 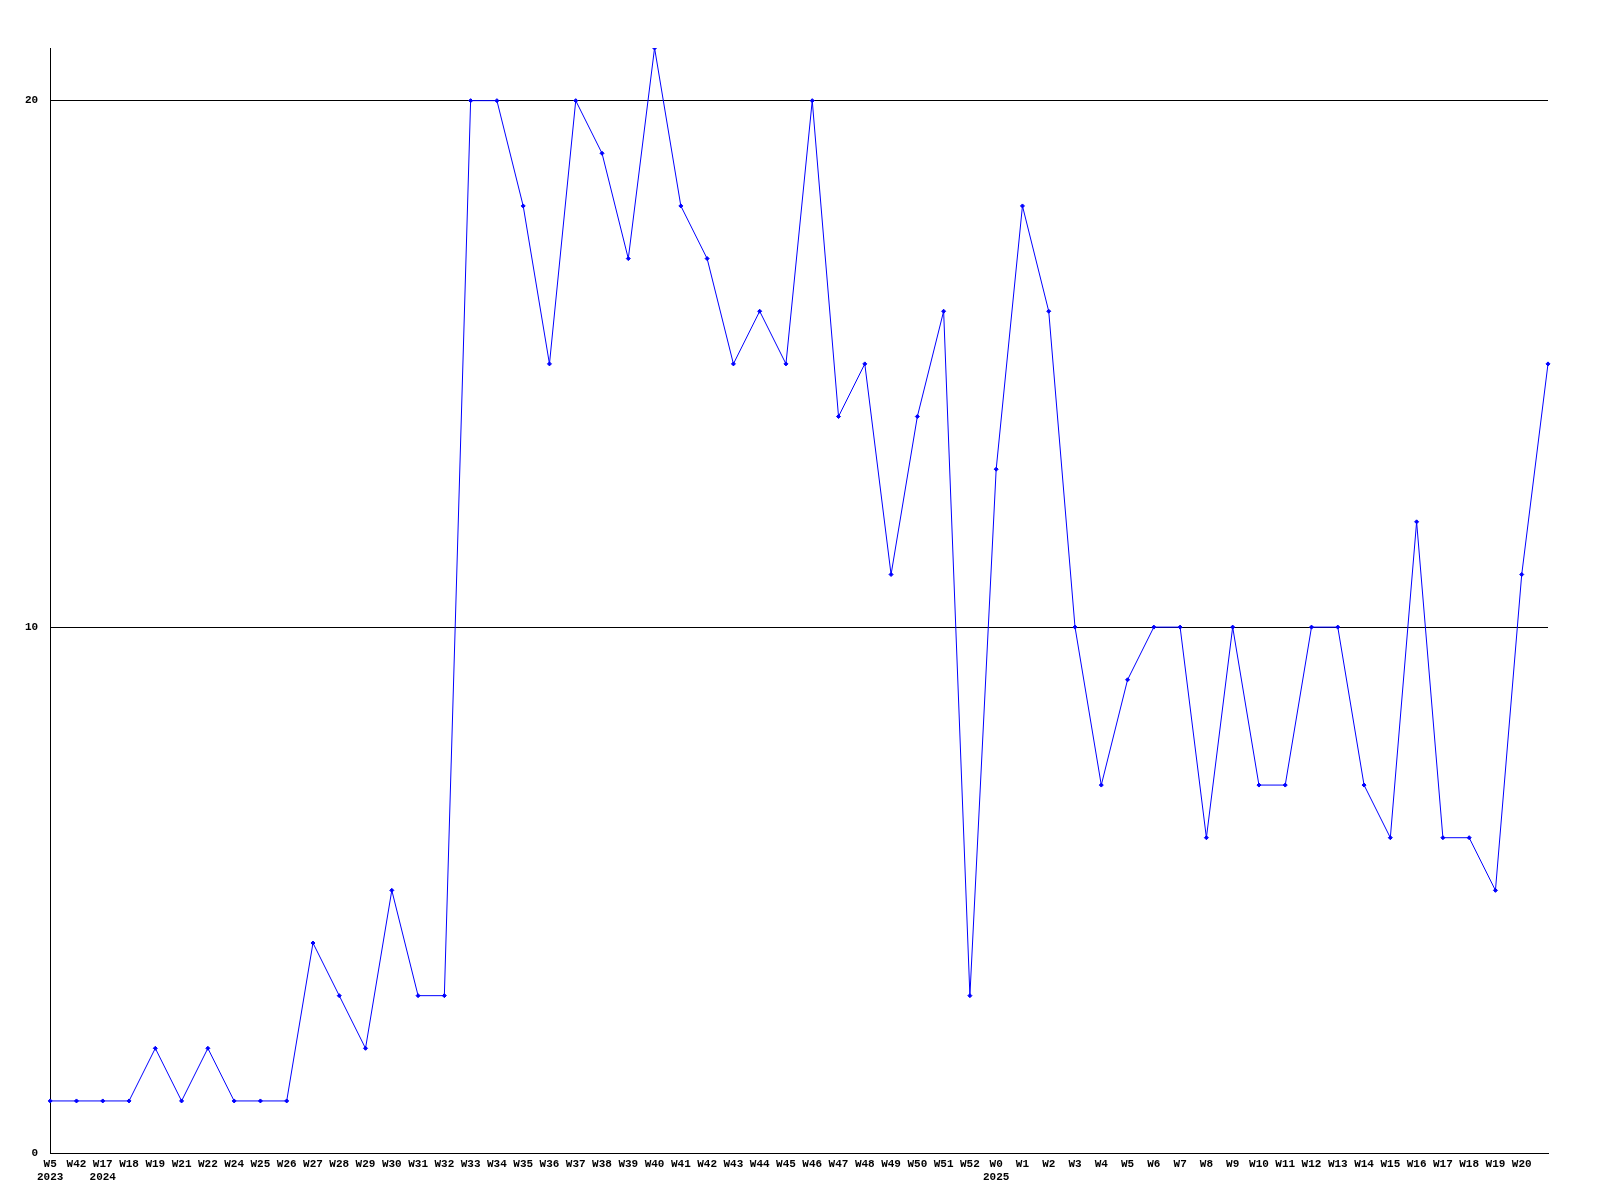 What do you see at coordinates (50, 1170) in the screenshot?
I see `x-tick-label: W5 2023` at bounding box center [50, 1170].